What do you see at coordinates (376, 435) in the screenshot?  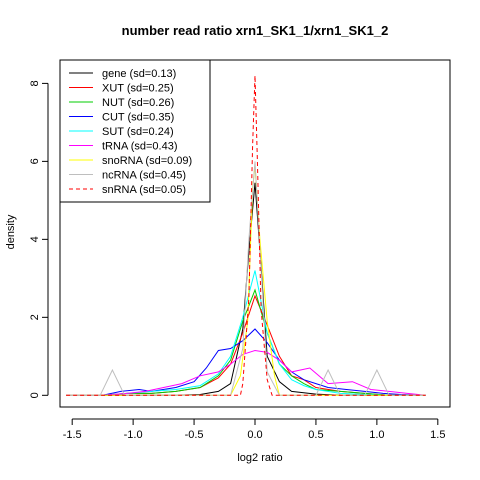 I see `x-tick-label: 1.0` at bounding box center [376, 435].